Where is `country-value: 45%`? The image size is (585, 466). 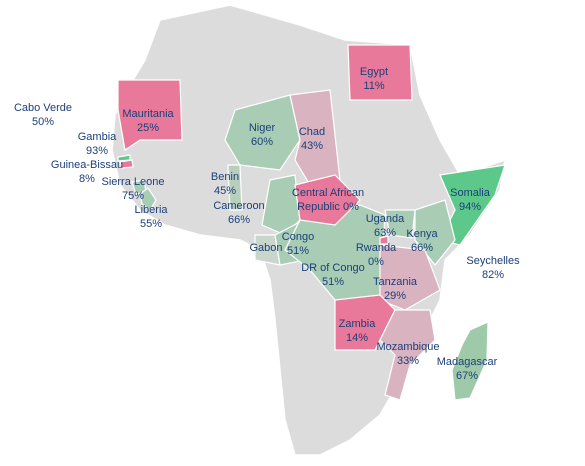 country-value: 45% is located at coordinates (225, 191).